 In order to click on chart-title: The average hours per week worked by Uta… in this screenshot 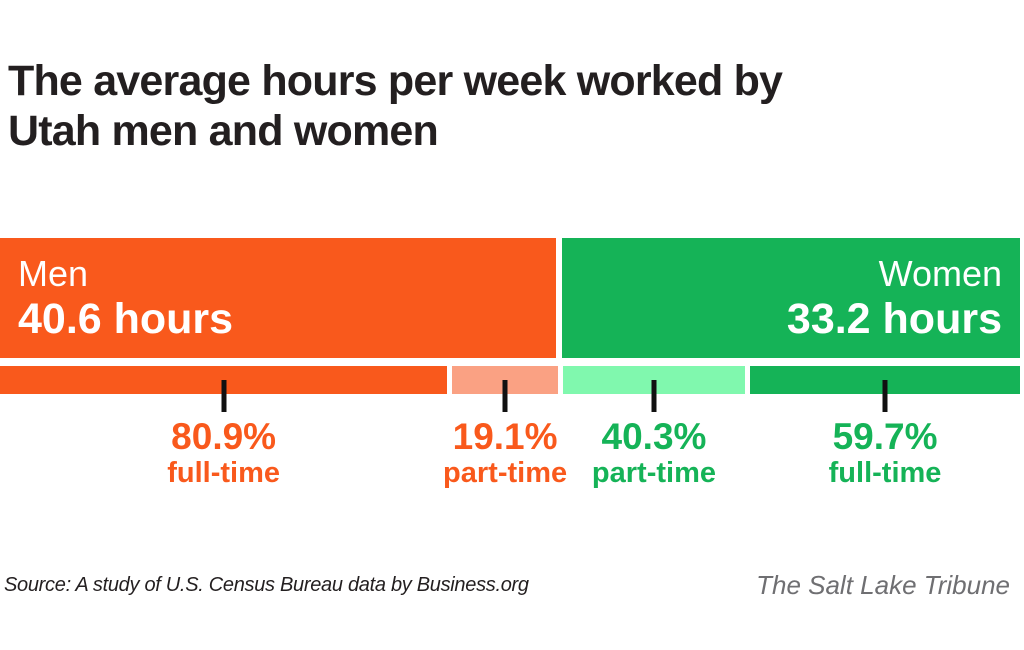, I will do `click(395, 106)`.